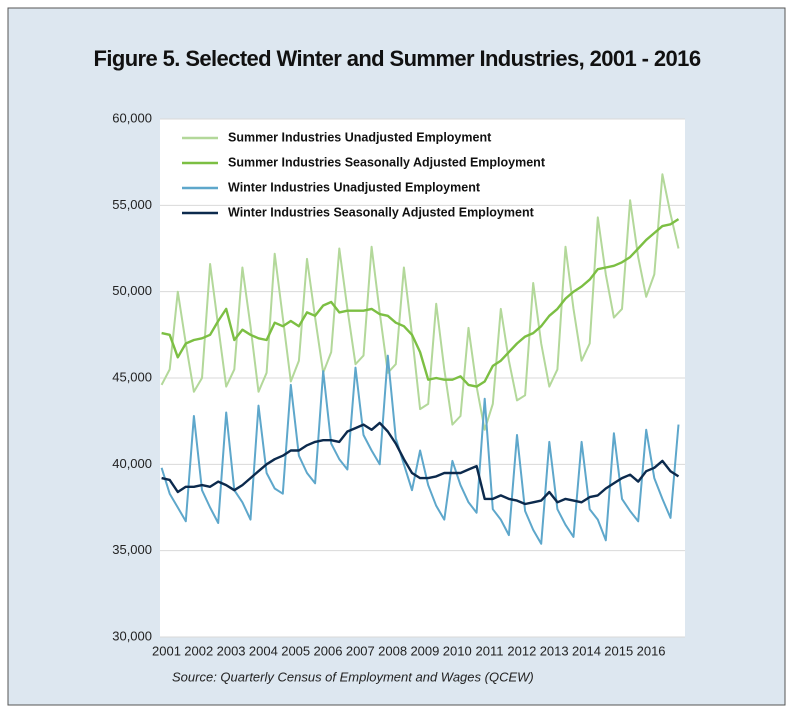 The image size is (794, 720). Describe the element at coordinates (360, 137) in the screenshot. I see `legend-label: Summer Industries Unadjusted Employment` at that location.